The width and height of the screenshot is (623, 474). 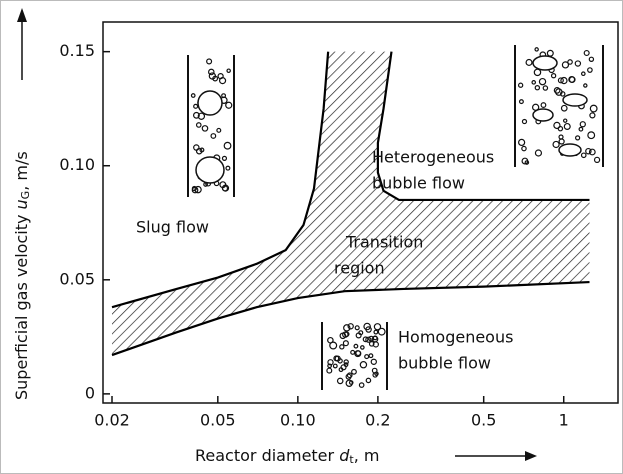 I want to click on y-tick-label: 0.05, so click(x=77, y=278).